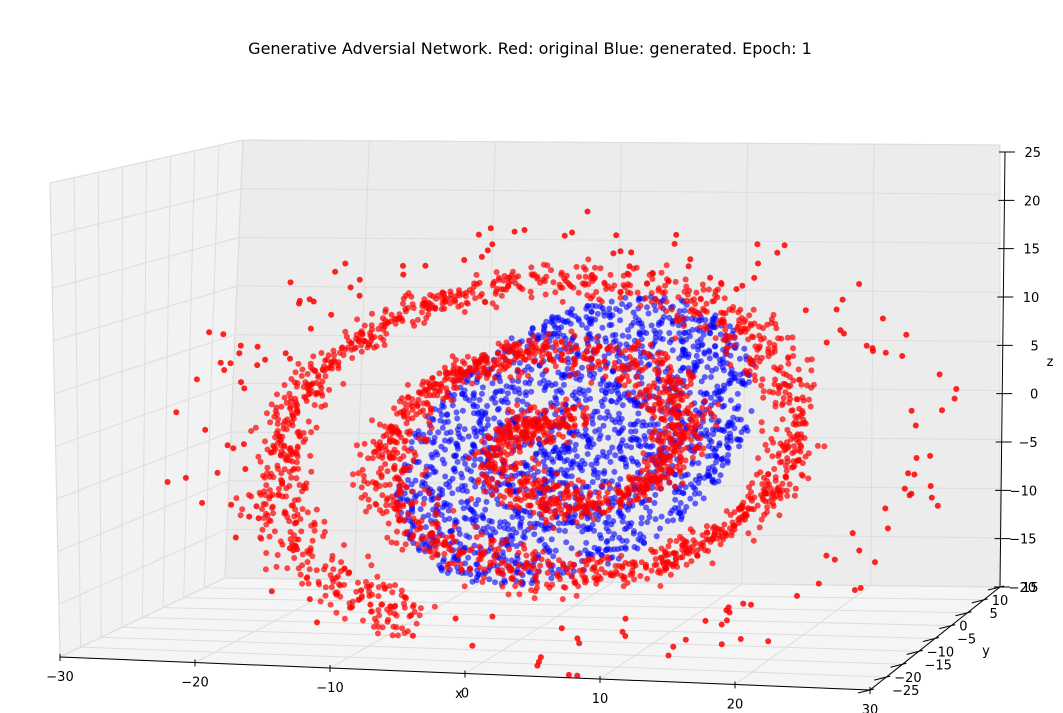 This screenshot has height=713, width=1063. What do you see at coordinates (600, 699) in the screenshot?
I see `x-tick-label: 10` at bounding box center [600, 699].